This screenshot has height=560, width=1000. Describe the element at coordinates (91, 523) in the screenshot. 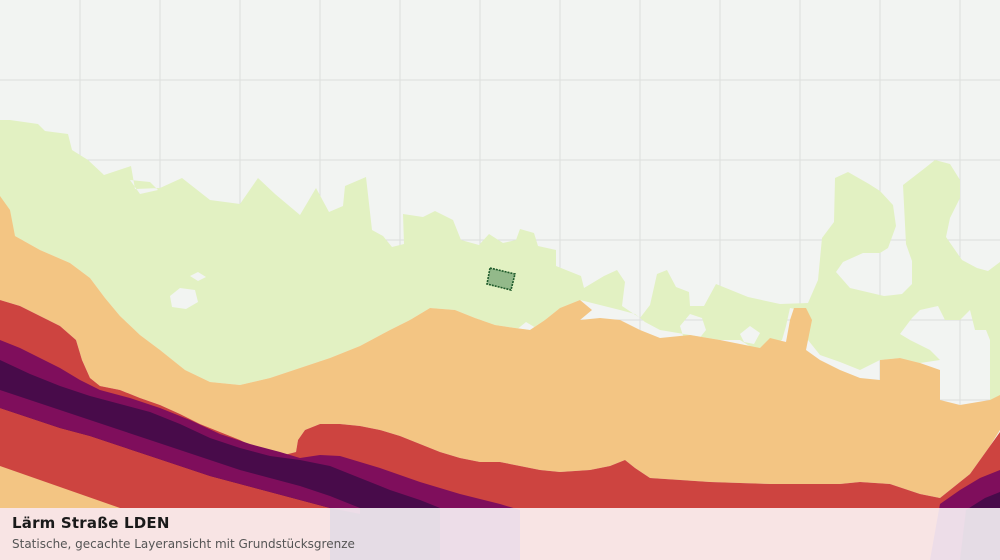

I see `map-title: Lärm Straße LDEN` at that location.